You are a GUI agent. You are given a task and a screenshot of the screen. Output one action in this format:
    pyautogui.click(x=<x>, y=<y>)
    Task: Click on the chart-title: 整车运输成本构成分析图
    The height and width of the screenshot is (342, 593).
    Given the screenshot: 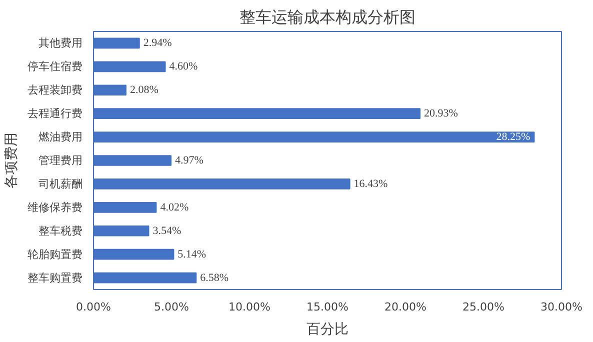 What is the action you would take?
    pyautogui.click(x=328, y=17)
    